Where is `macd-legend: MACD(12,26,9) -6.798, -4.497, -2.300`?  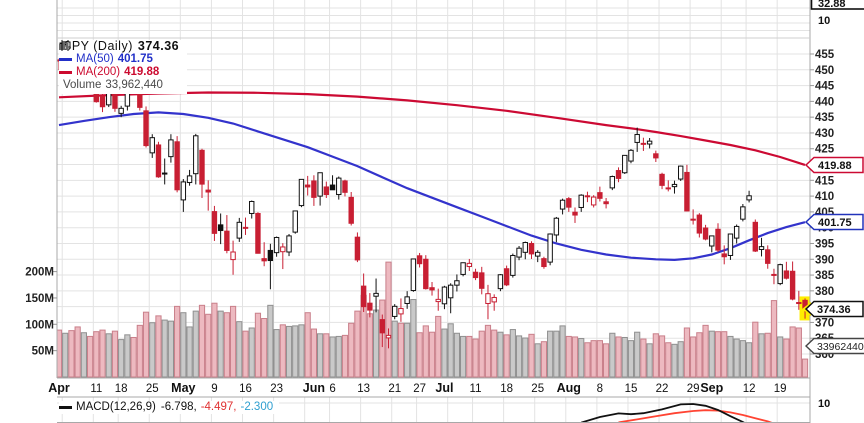
macd-legend: MACD(12,26,9) -6.798, -4.497, -2.300 is located at coordinates (169, 407).